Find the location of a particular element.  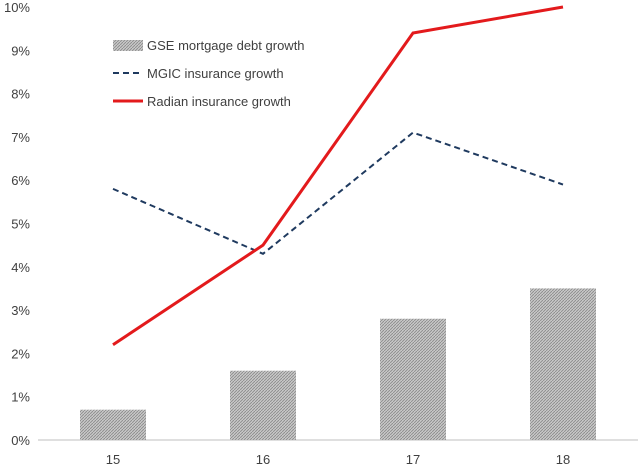

x-axis: 15 16 17 18 is located at coordinates (338, 453).